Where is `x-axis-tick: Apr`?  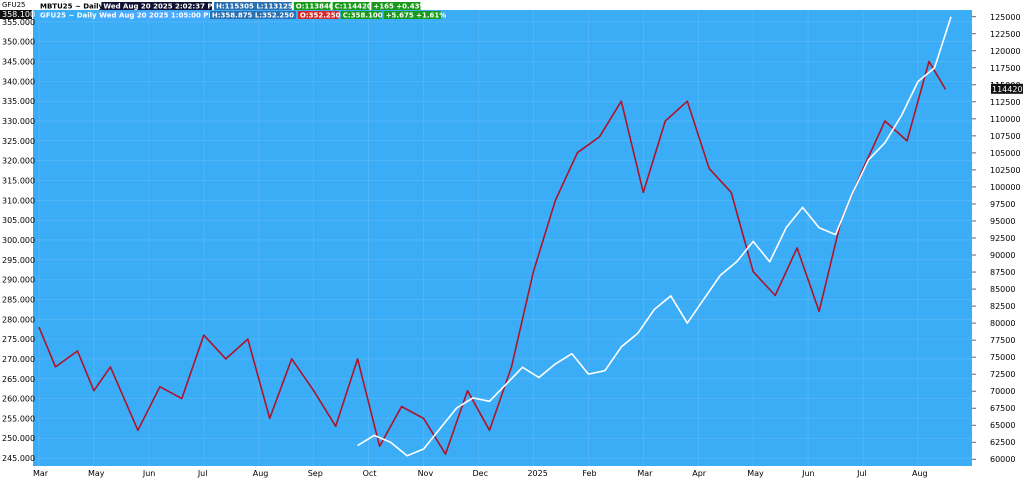
x-axis-tick: Apr is located at coordinates (699, 473).